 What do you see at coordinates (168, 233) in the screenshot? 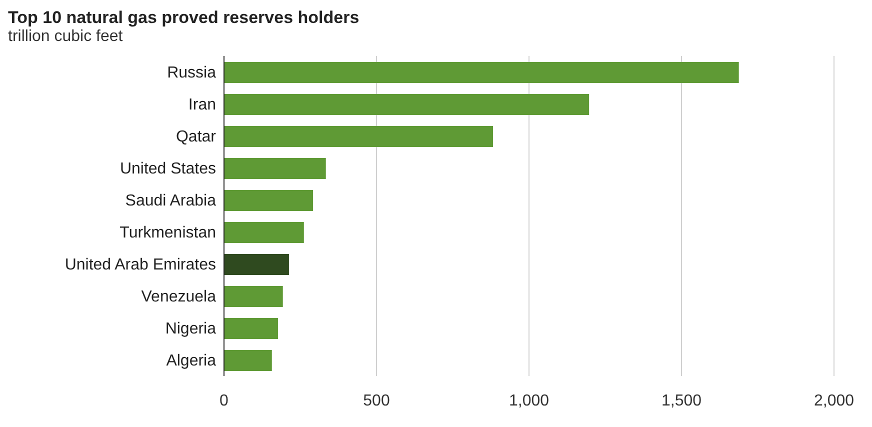
I see `y-tick-label: Turkmenistan` at bounding box center [168, 233].